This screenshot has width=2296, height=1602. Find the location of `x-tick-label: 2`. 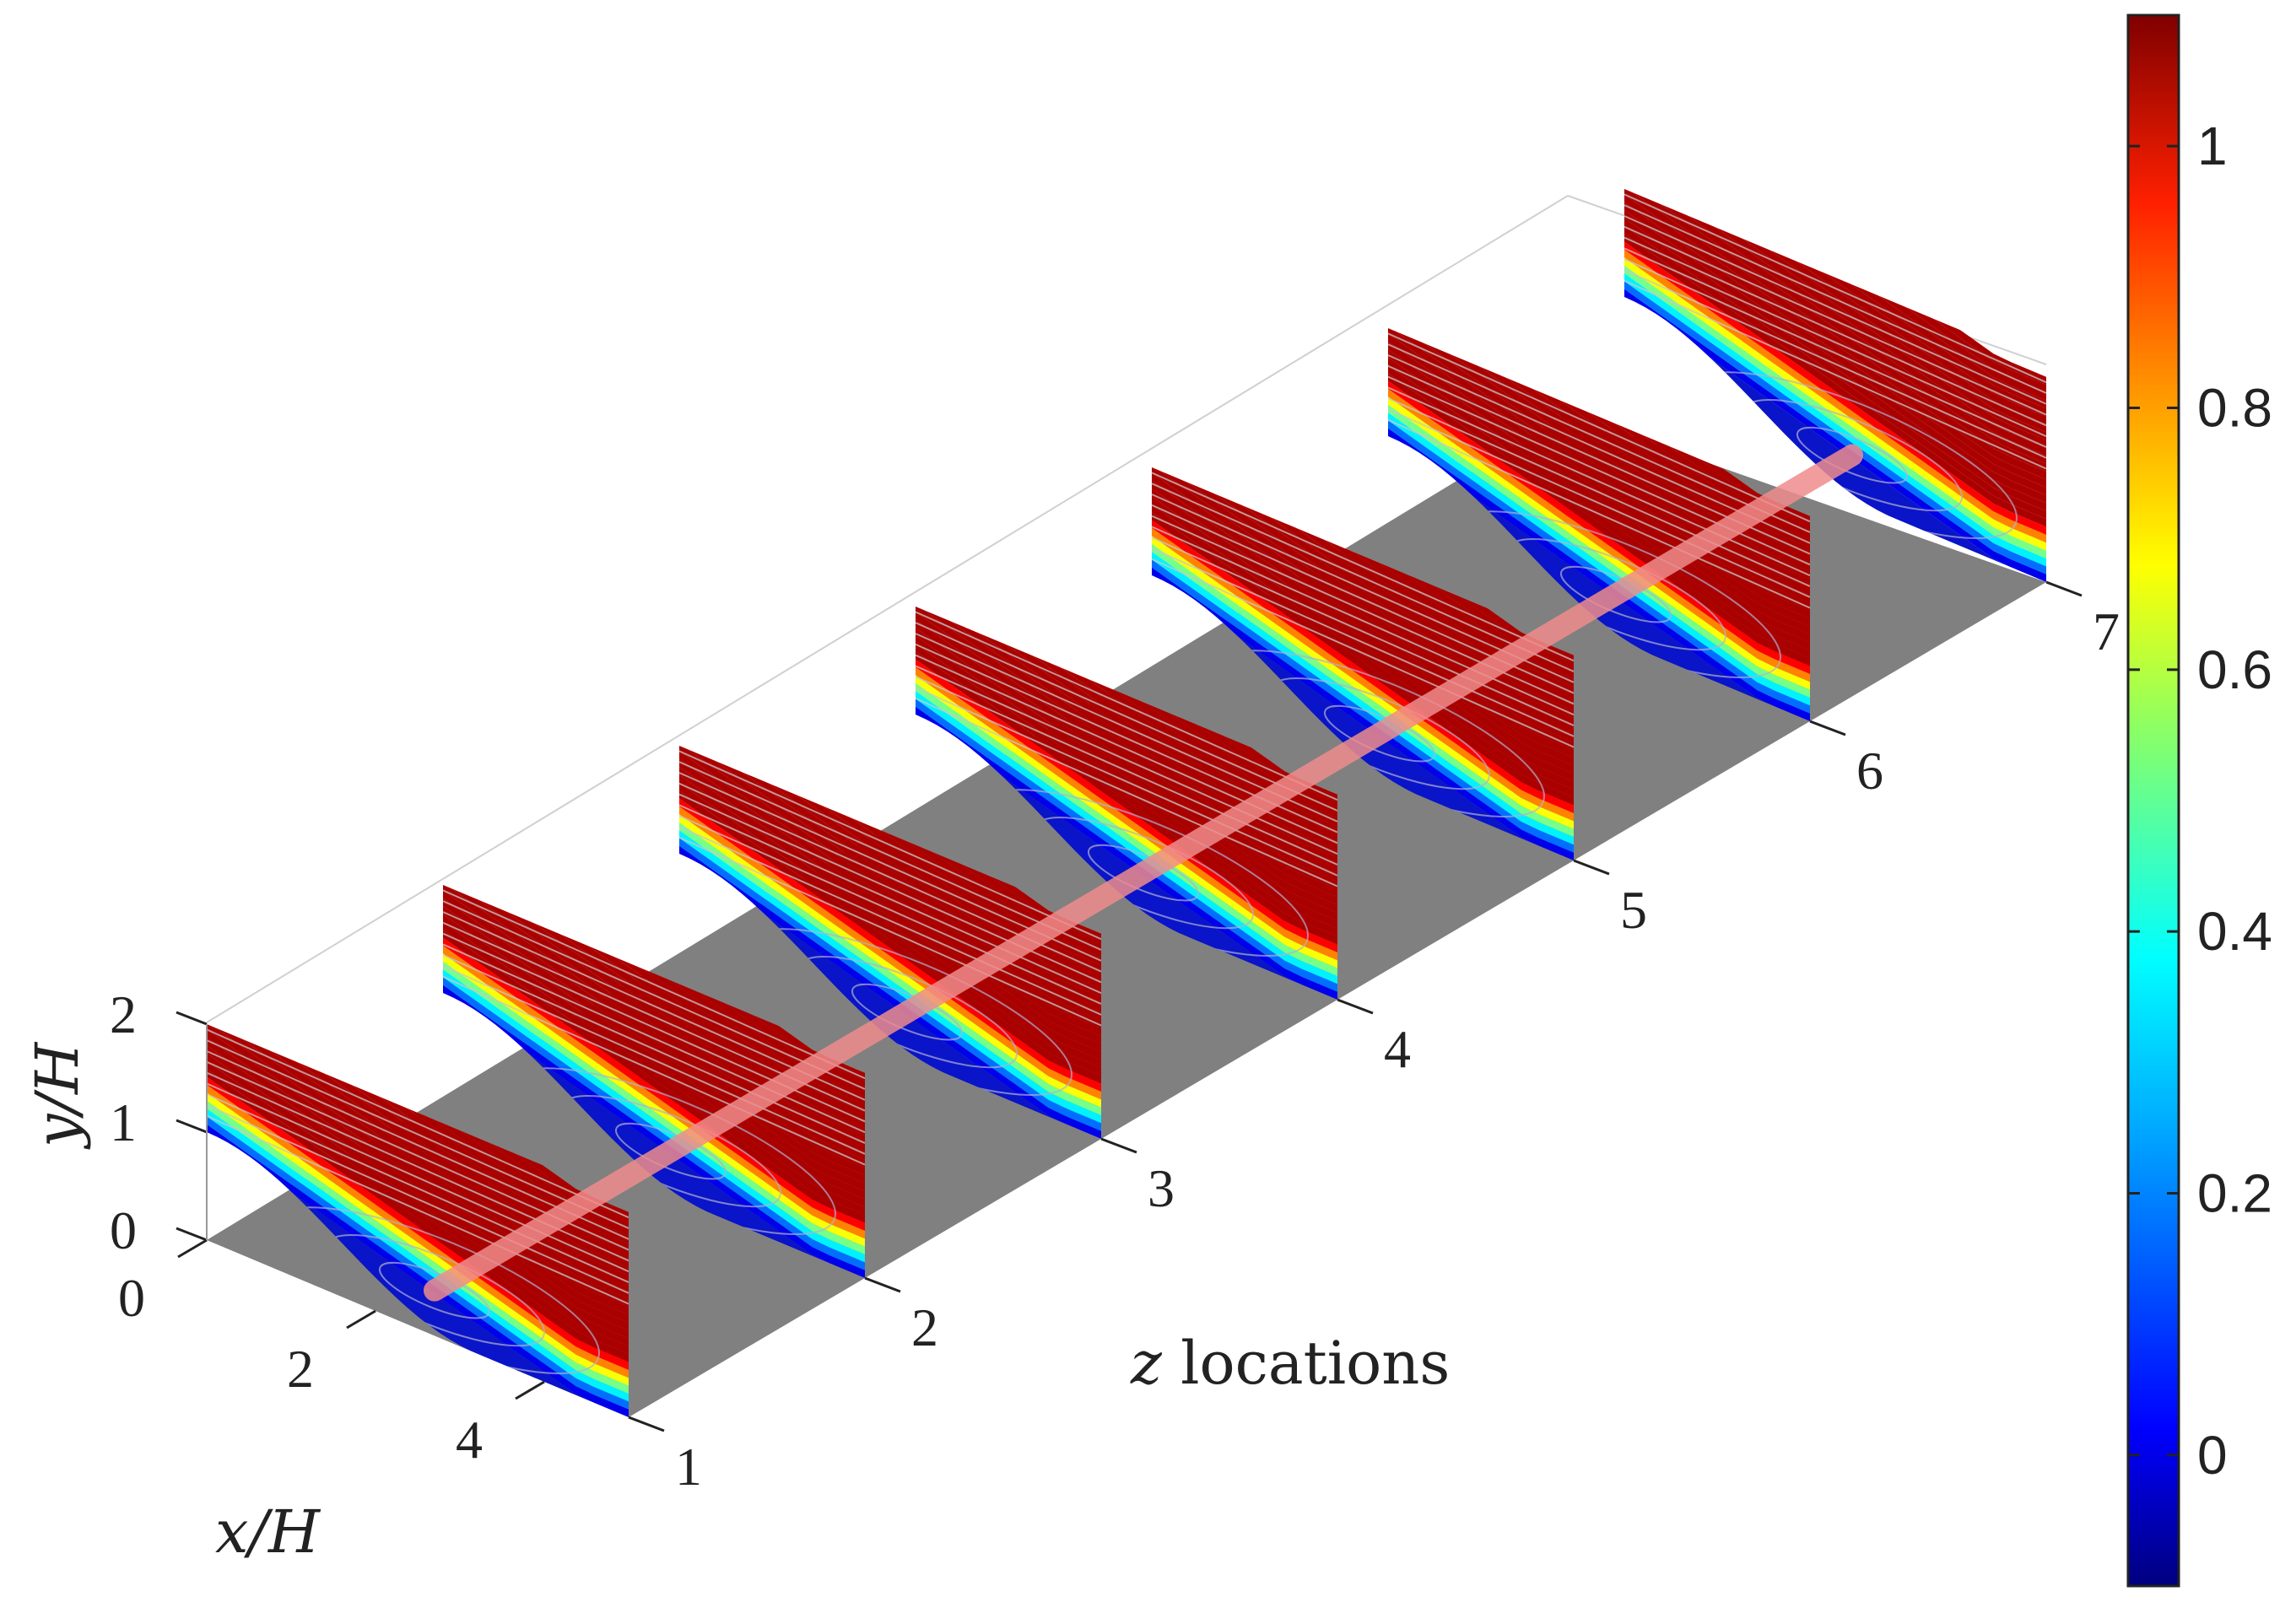

x-tick-label: 2 is located at coordinates (300, 1369).